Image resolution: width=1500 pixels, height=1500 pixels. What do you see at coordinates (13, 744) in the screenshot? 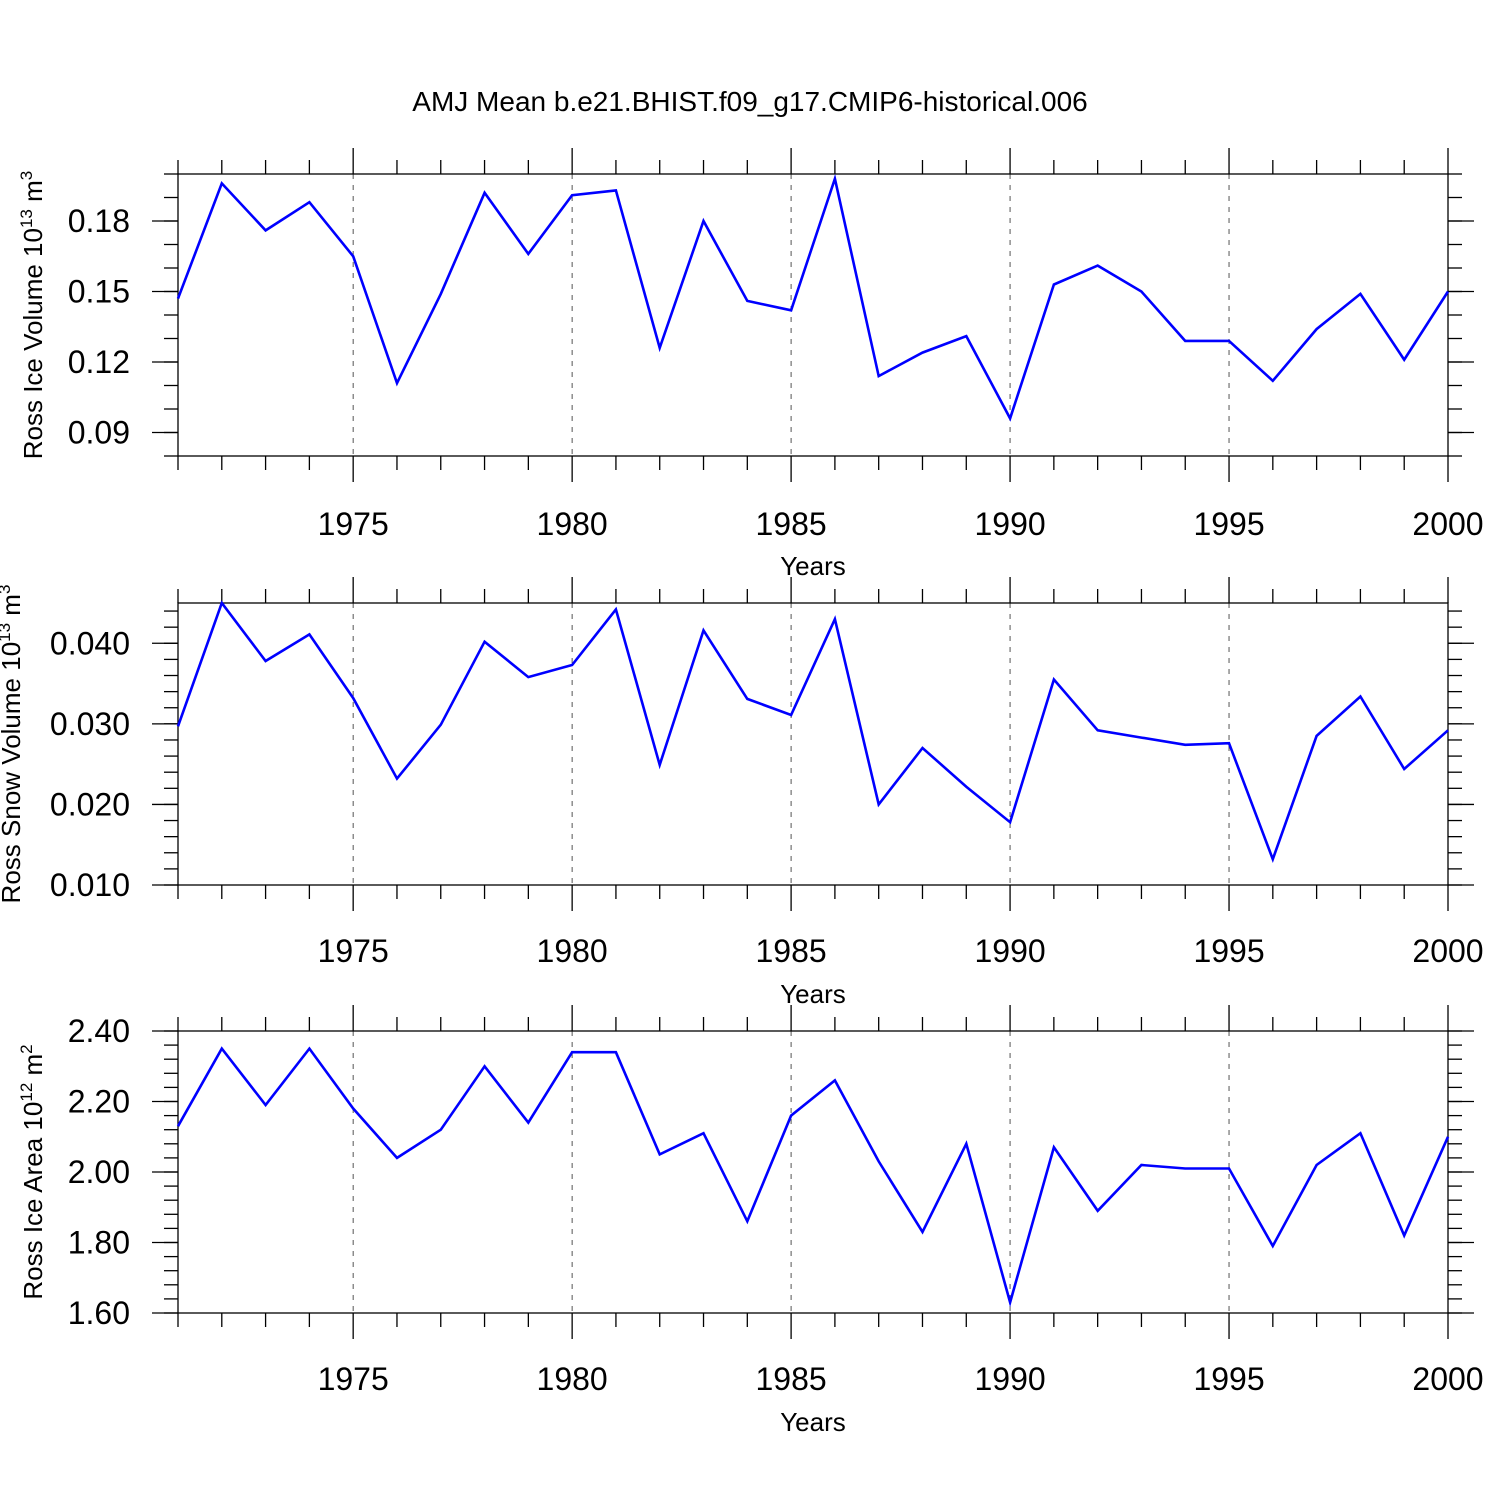
I see `y-axis-label: Ross Snow Volume 1013 m3` at bounding box center [13, 744].